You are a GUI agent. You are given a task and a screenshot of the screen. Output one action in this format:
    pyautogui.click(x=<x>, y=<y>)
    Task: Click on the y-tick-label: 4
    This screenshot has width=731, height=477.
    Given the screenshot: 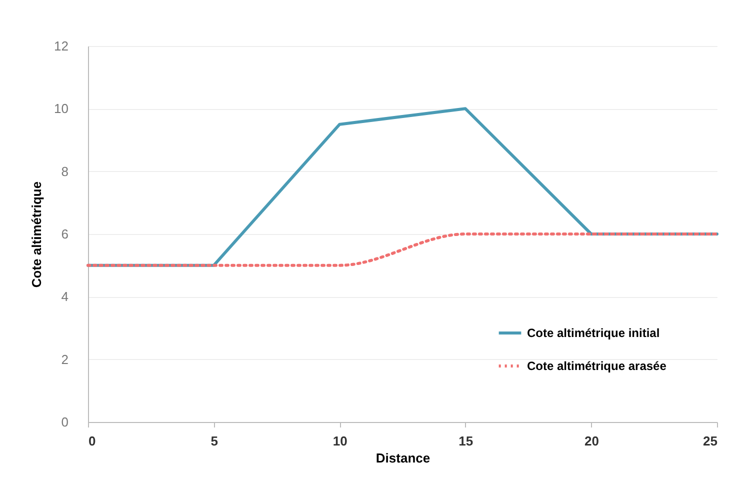 What is the action you would take?
    pyautogui.click(x=64, y=296)
    